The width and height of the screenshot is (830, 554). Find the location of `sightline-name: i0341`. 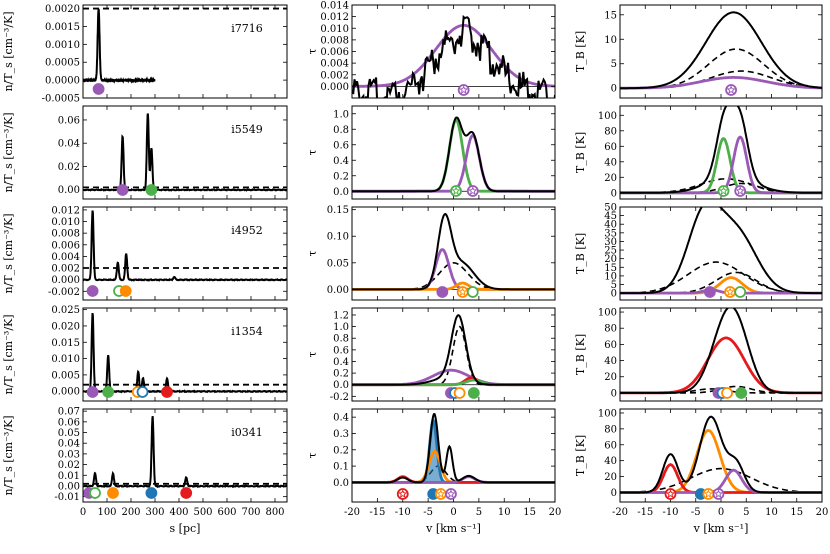

sightline-name: i0341 is located at coordinates (247, 432).